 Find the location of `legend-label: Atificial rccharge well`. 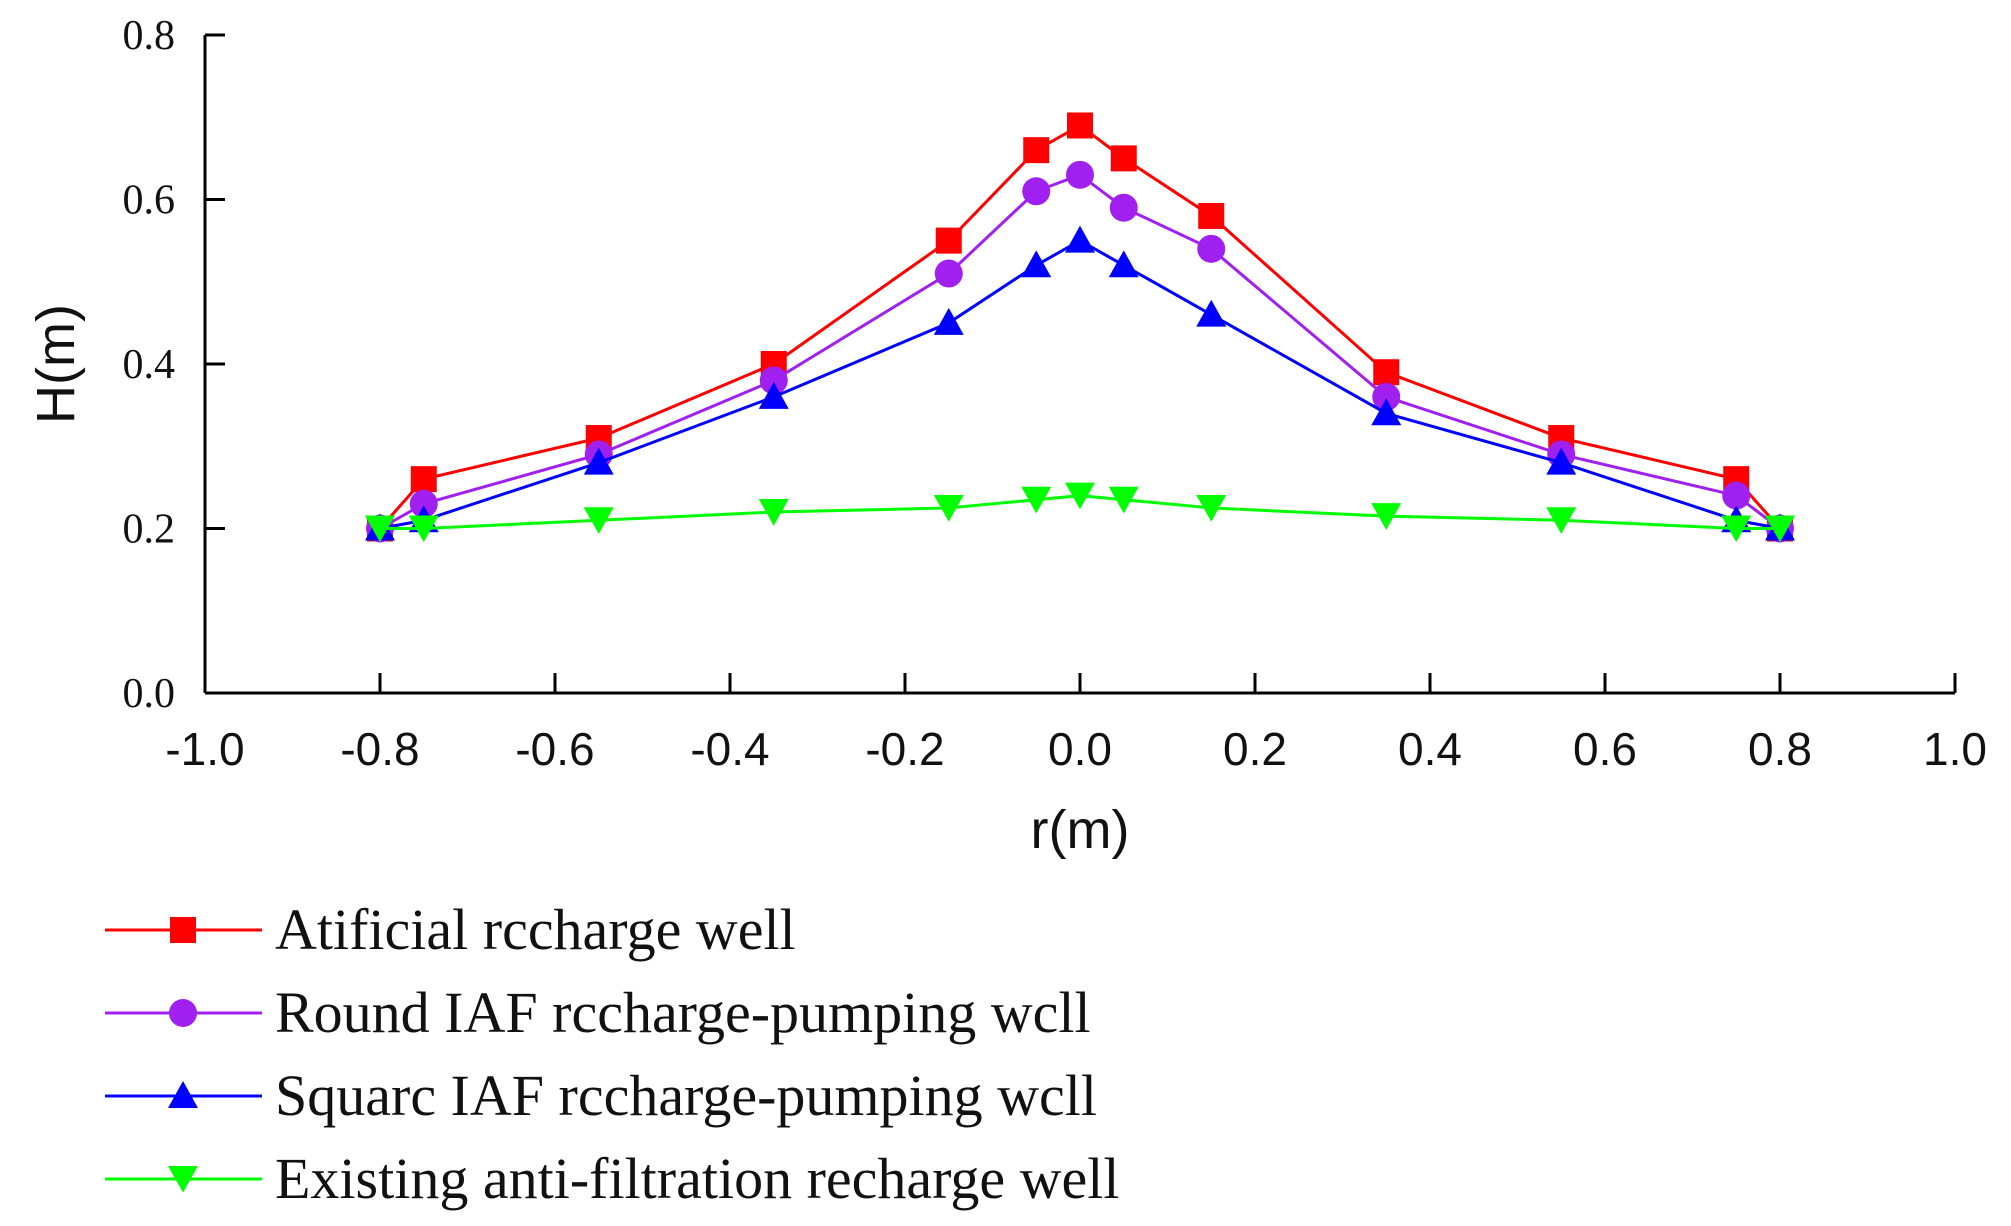

legend-label: Atificial rccharge well is located at coordinates (535, 929).